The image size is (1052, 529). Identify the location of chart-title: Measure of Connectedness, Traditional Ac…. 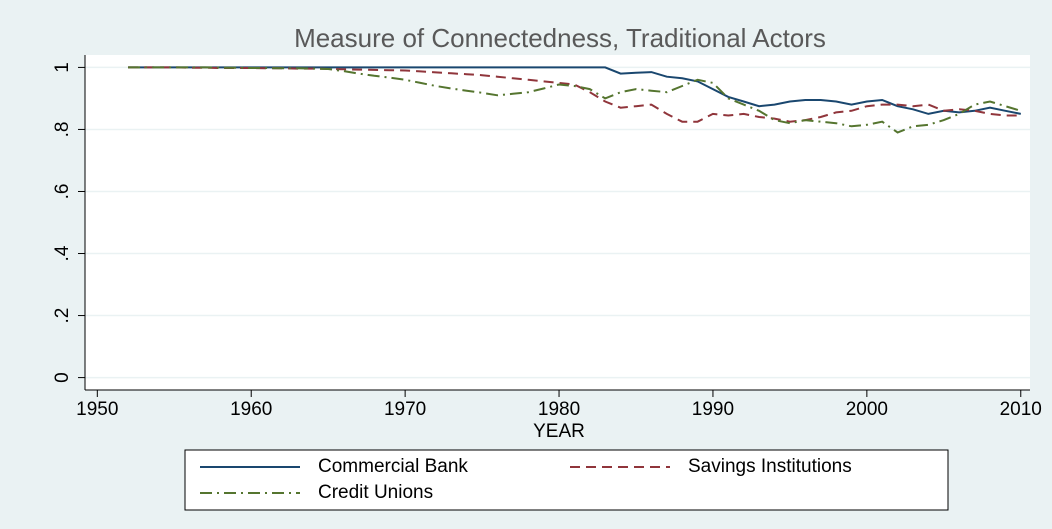
(560, 38).